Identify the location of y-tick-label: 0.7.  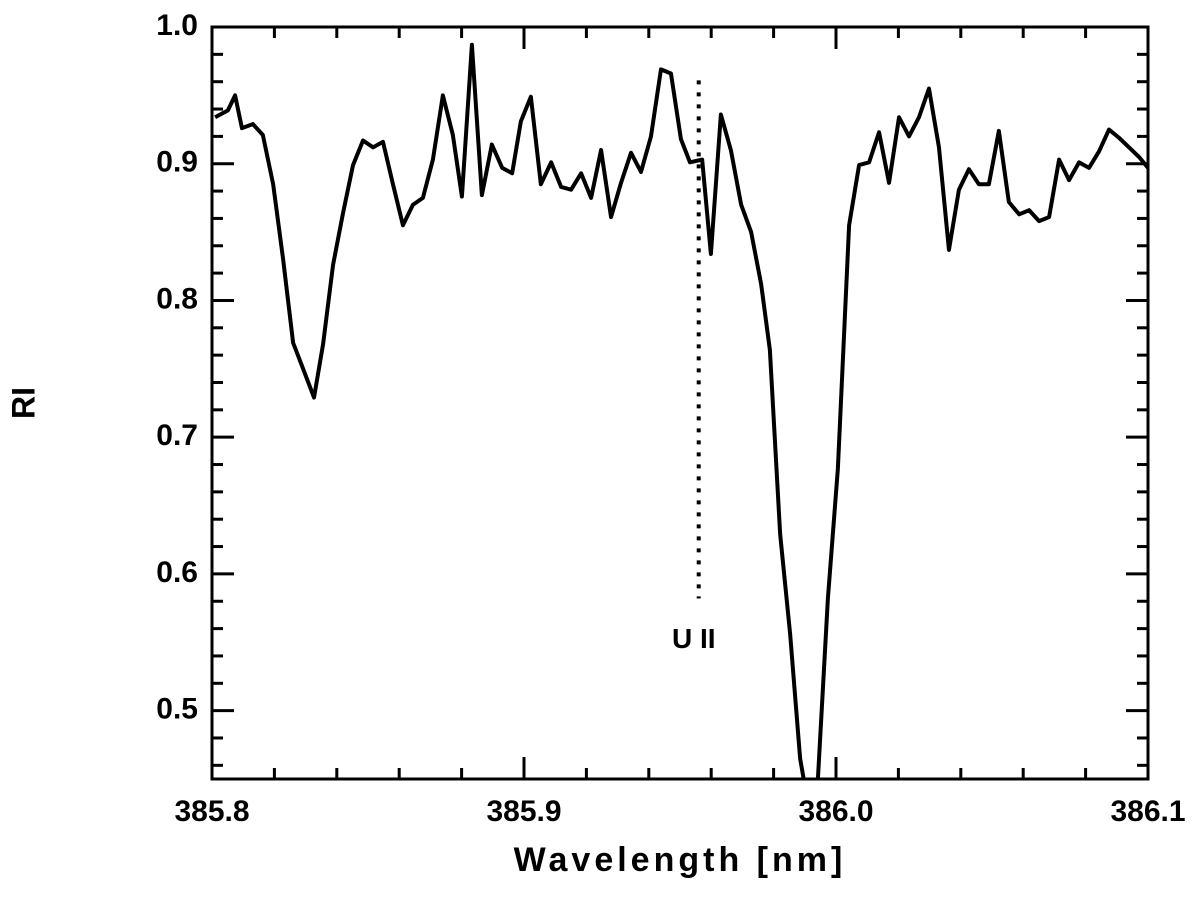
(177, 435).